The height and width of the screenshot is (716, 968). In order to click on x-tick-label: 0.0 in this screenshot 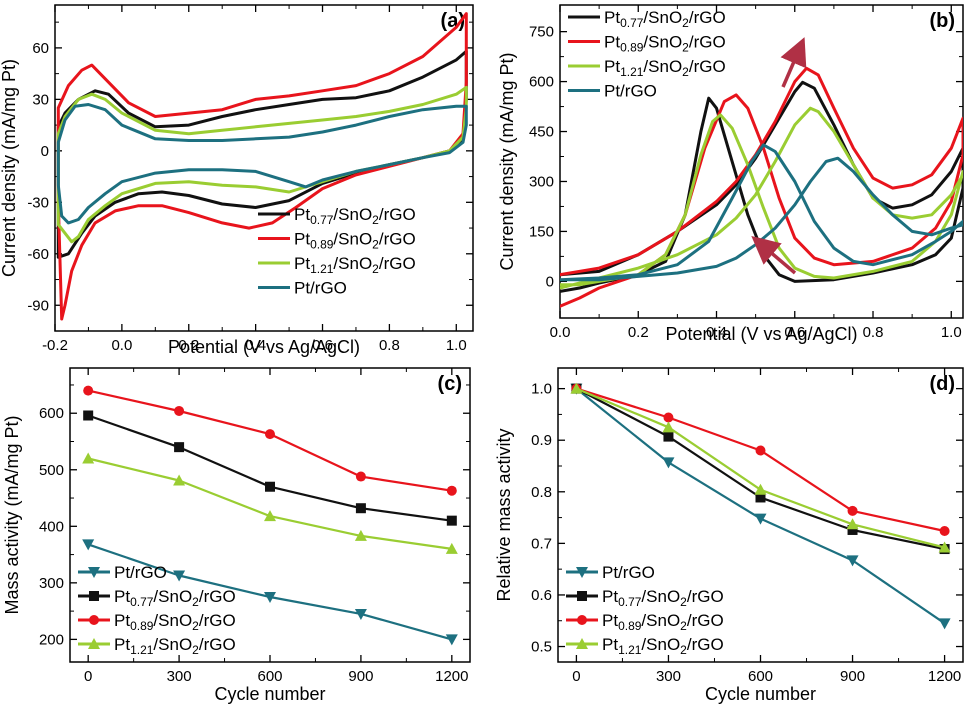, I will do `click(121, 345)`.